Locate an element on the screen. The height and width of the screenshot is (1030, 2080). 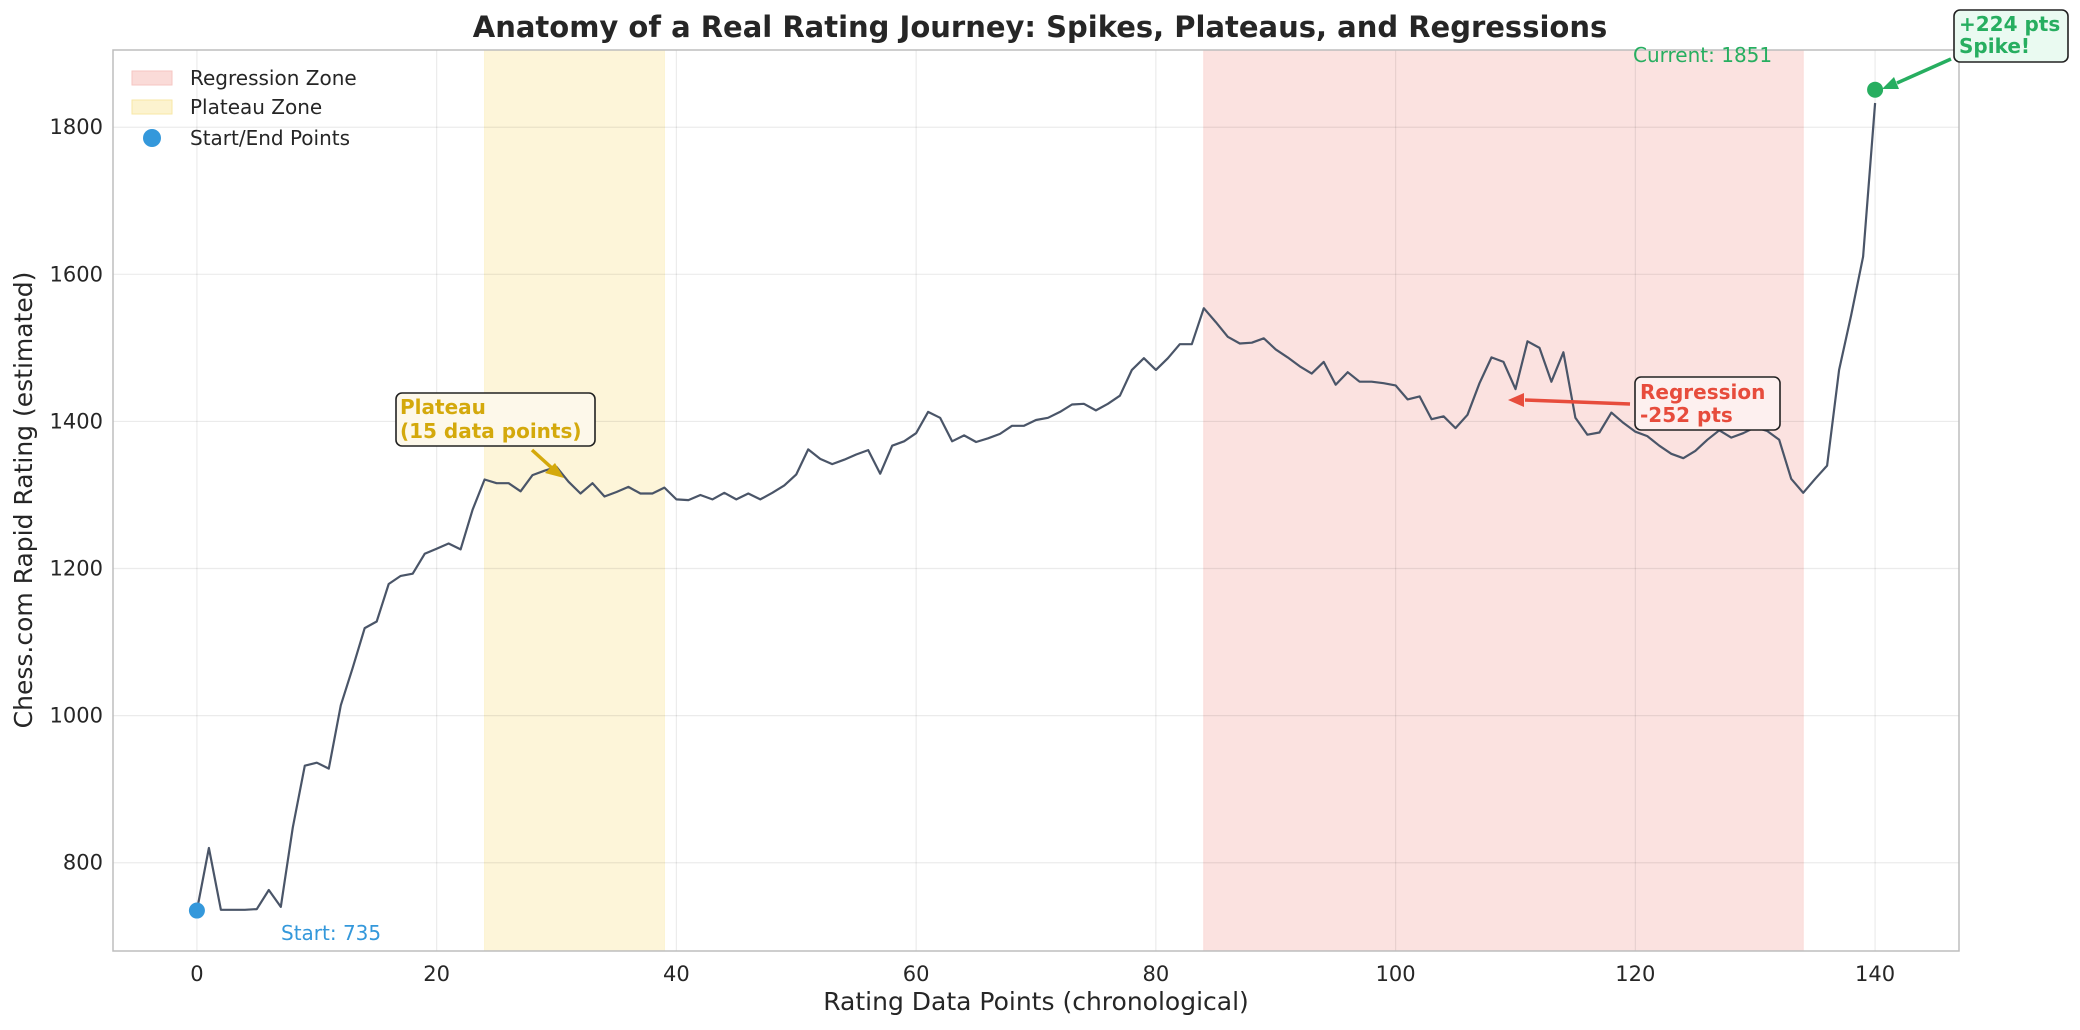
x-tick-label: 120 is located at coordinates (1635, 974).